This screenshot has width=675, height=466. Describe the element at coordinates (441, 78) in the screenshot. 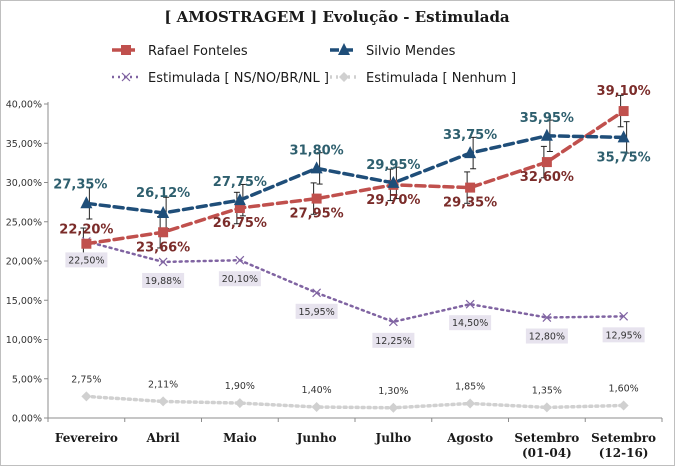

I see `legend-label: Estimulada [ Nenhum ]` at that location.